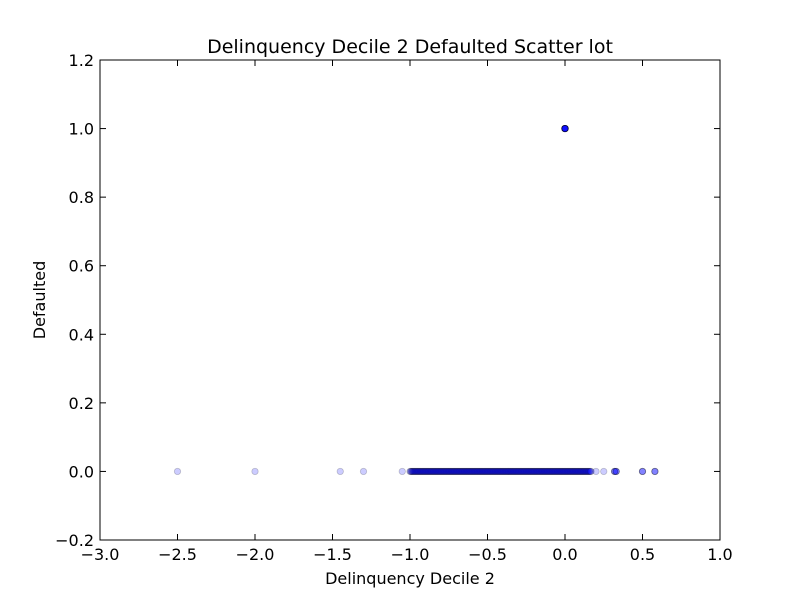  I want to click on x-tick-label: −2.0, so click(255, 554).